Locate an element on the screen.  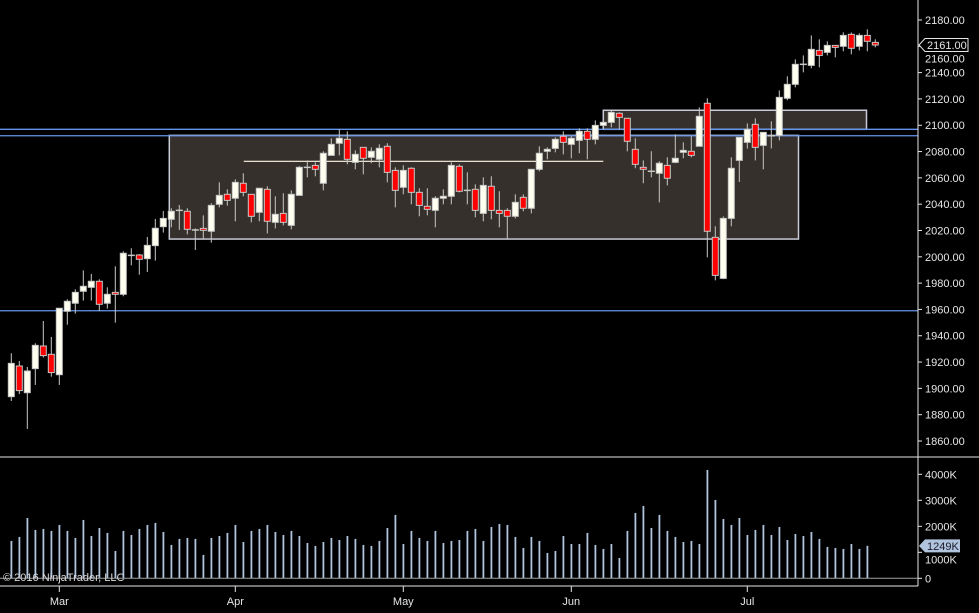
price-tick-label: 2040.00 is located at coordinates (945, 205).